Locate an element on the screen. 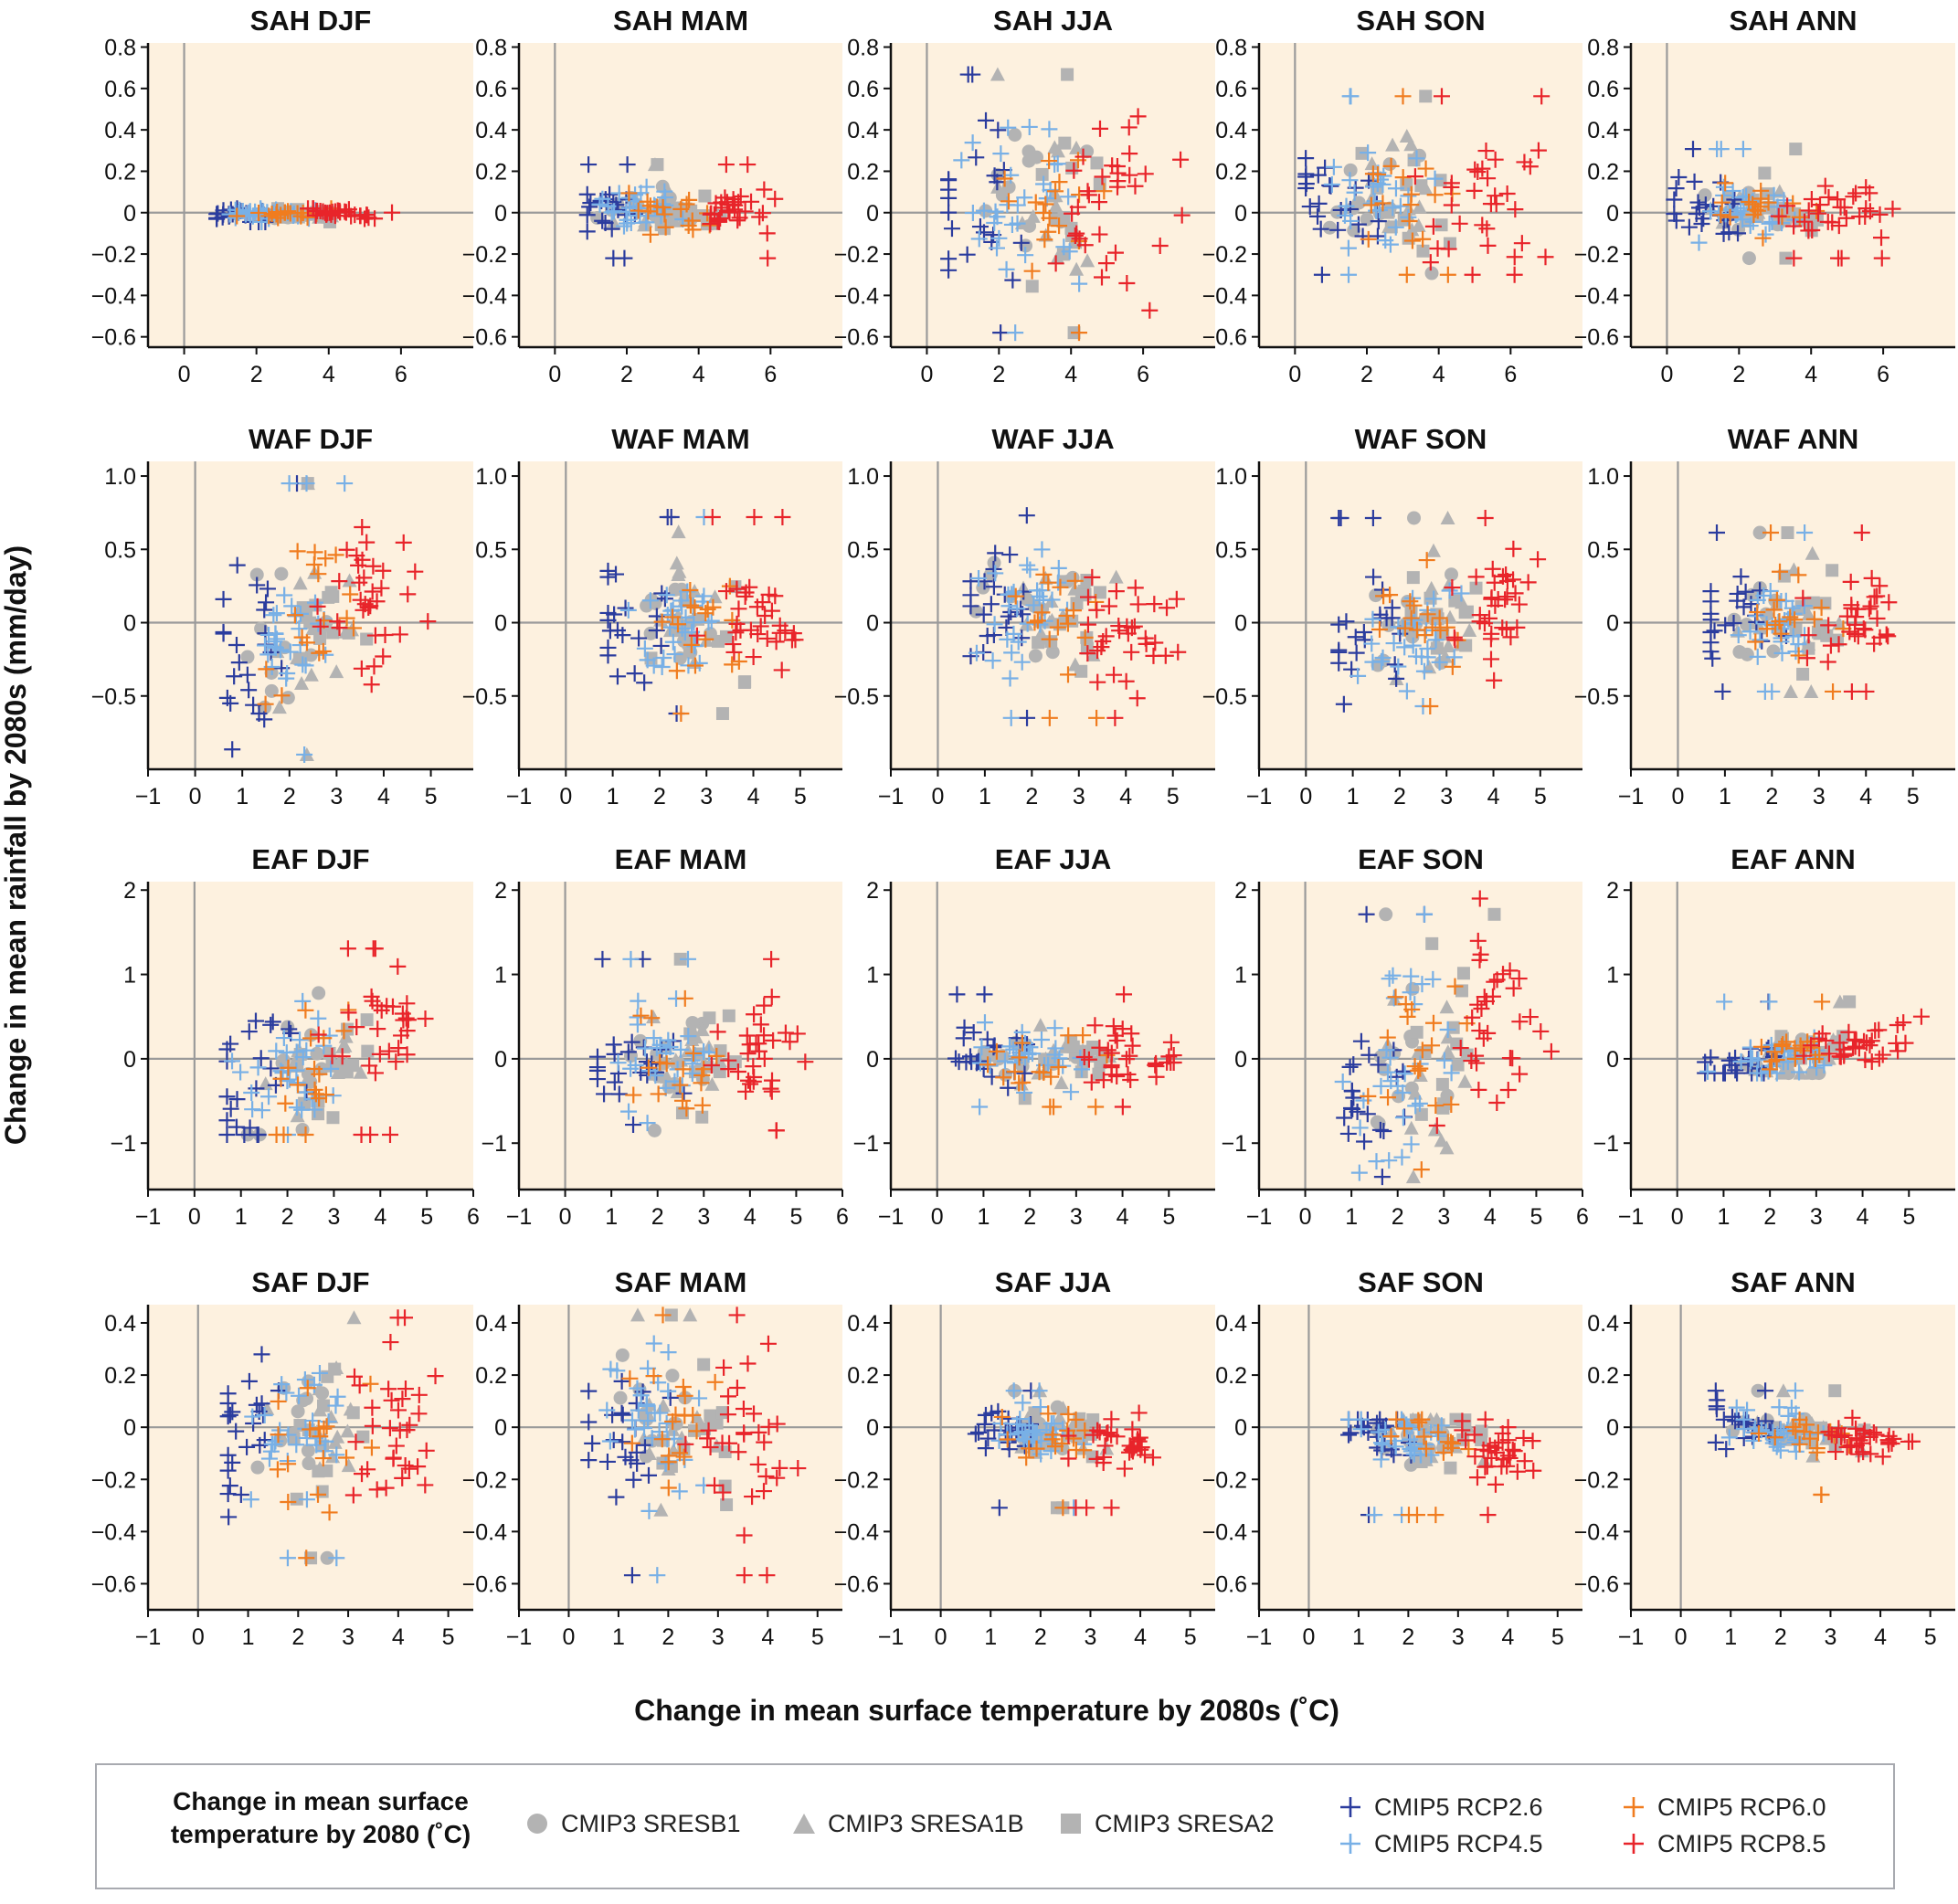  panel-saf-ann: −0.6 −0.4 −0.2 0 0.2 0.4 −1 0 1 2 3 4 5 SAF ANN is located at coordinates (1764, 1458).